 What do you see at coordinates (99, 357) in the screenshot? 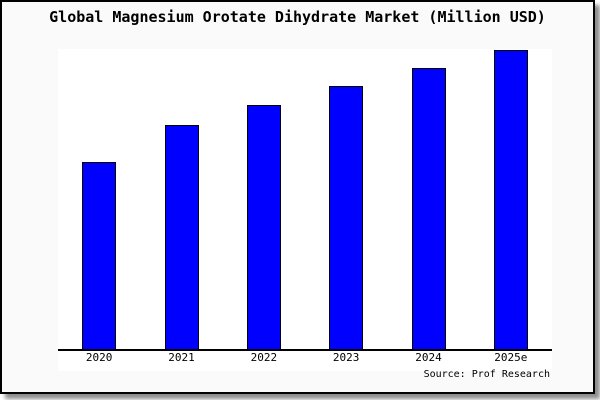
I see `x-tick-label-2020: 2020` at bounding box center [99, 357].